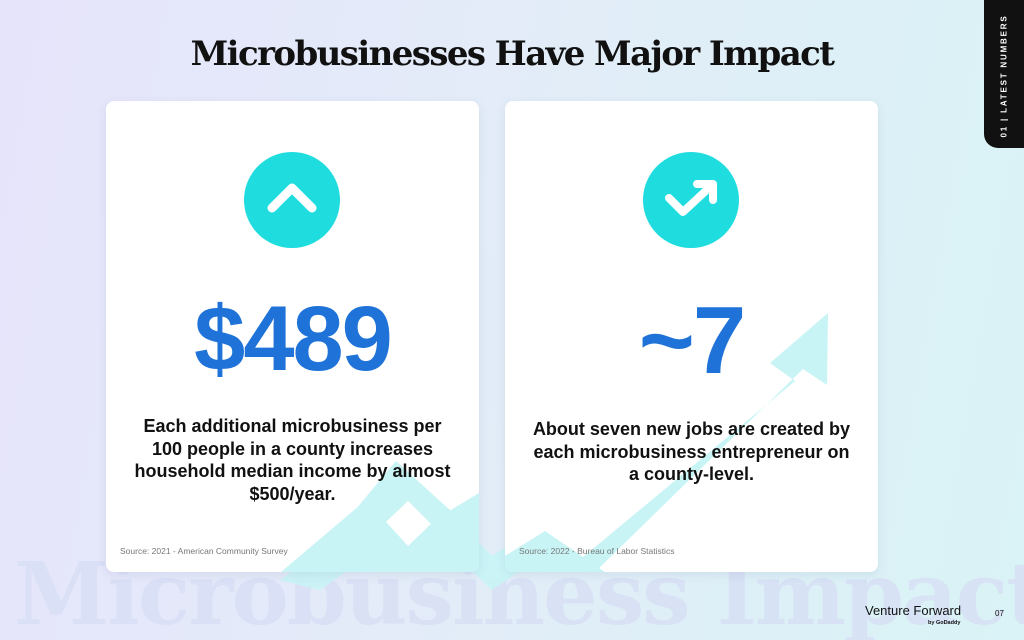 The width and height of the screenshot is (1024, 640). What do you see at coordinates (691, 200) in the screenshot?
I see `trend-up-arrow-icon` at bounding box center [691, 200].